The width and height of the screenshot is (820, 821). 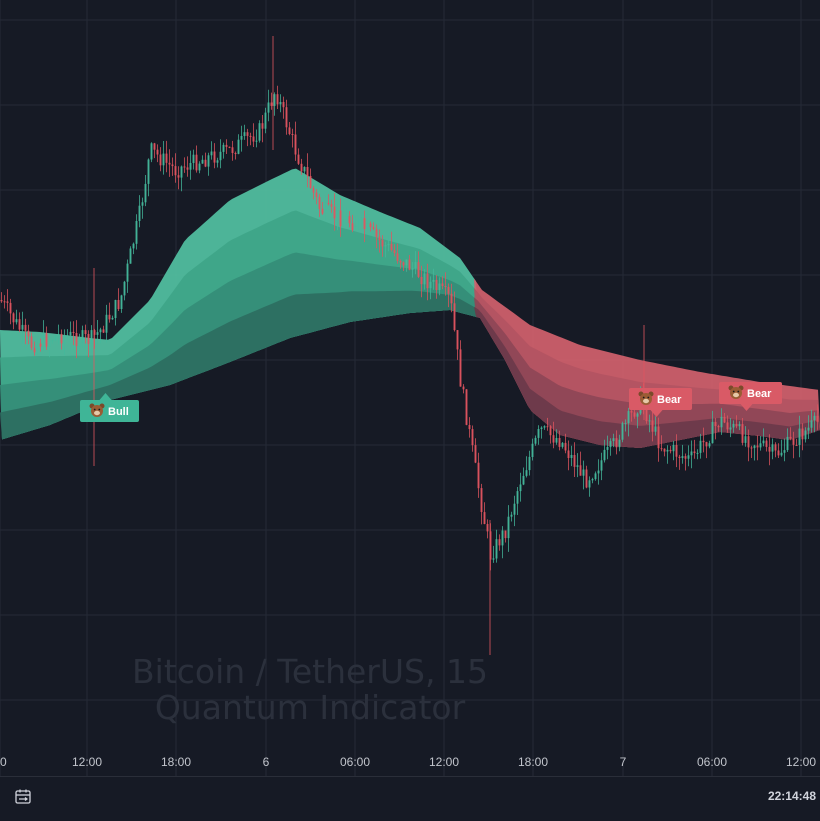 I want to click on x-tick-label: 18:00, so click(x=533, y=762).